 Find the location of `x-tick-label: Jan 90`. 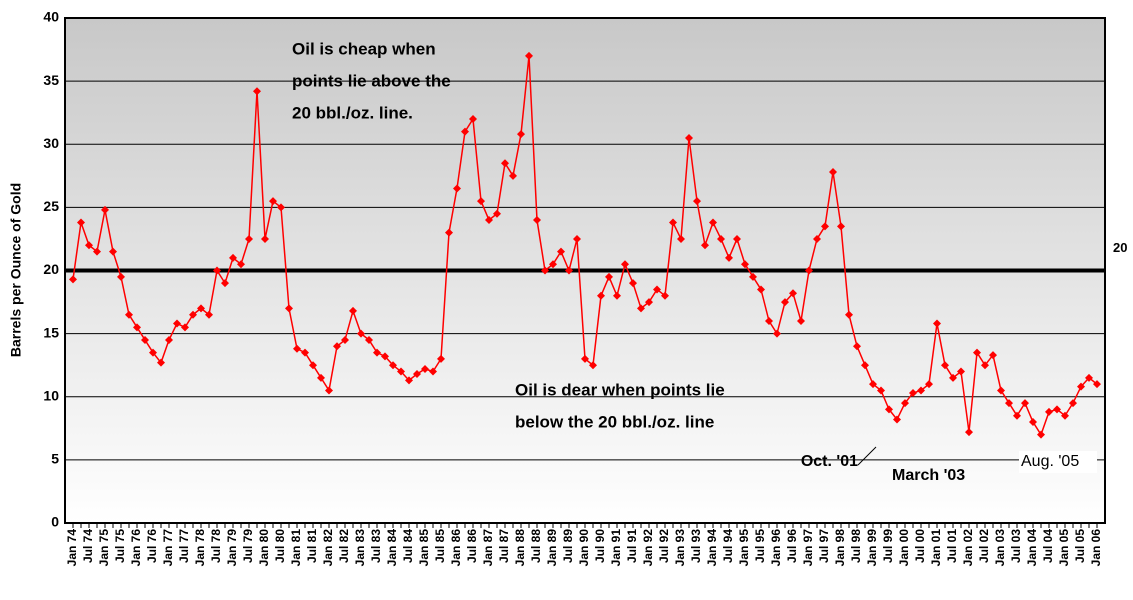

x-tick-label: Jan 90 is located at coordinates (584, 548).